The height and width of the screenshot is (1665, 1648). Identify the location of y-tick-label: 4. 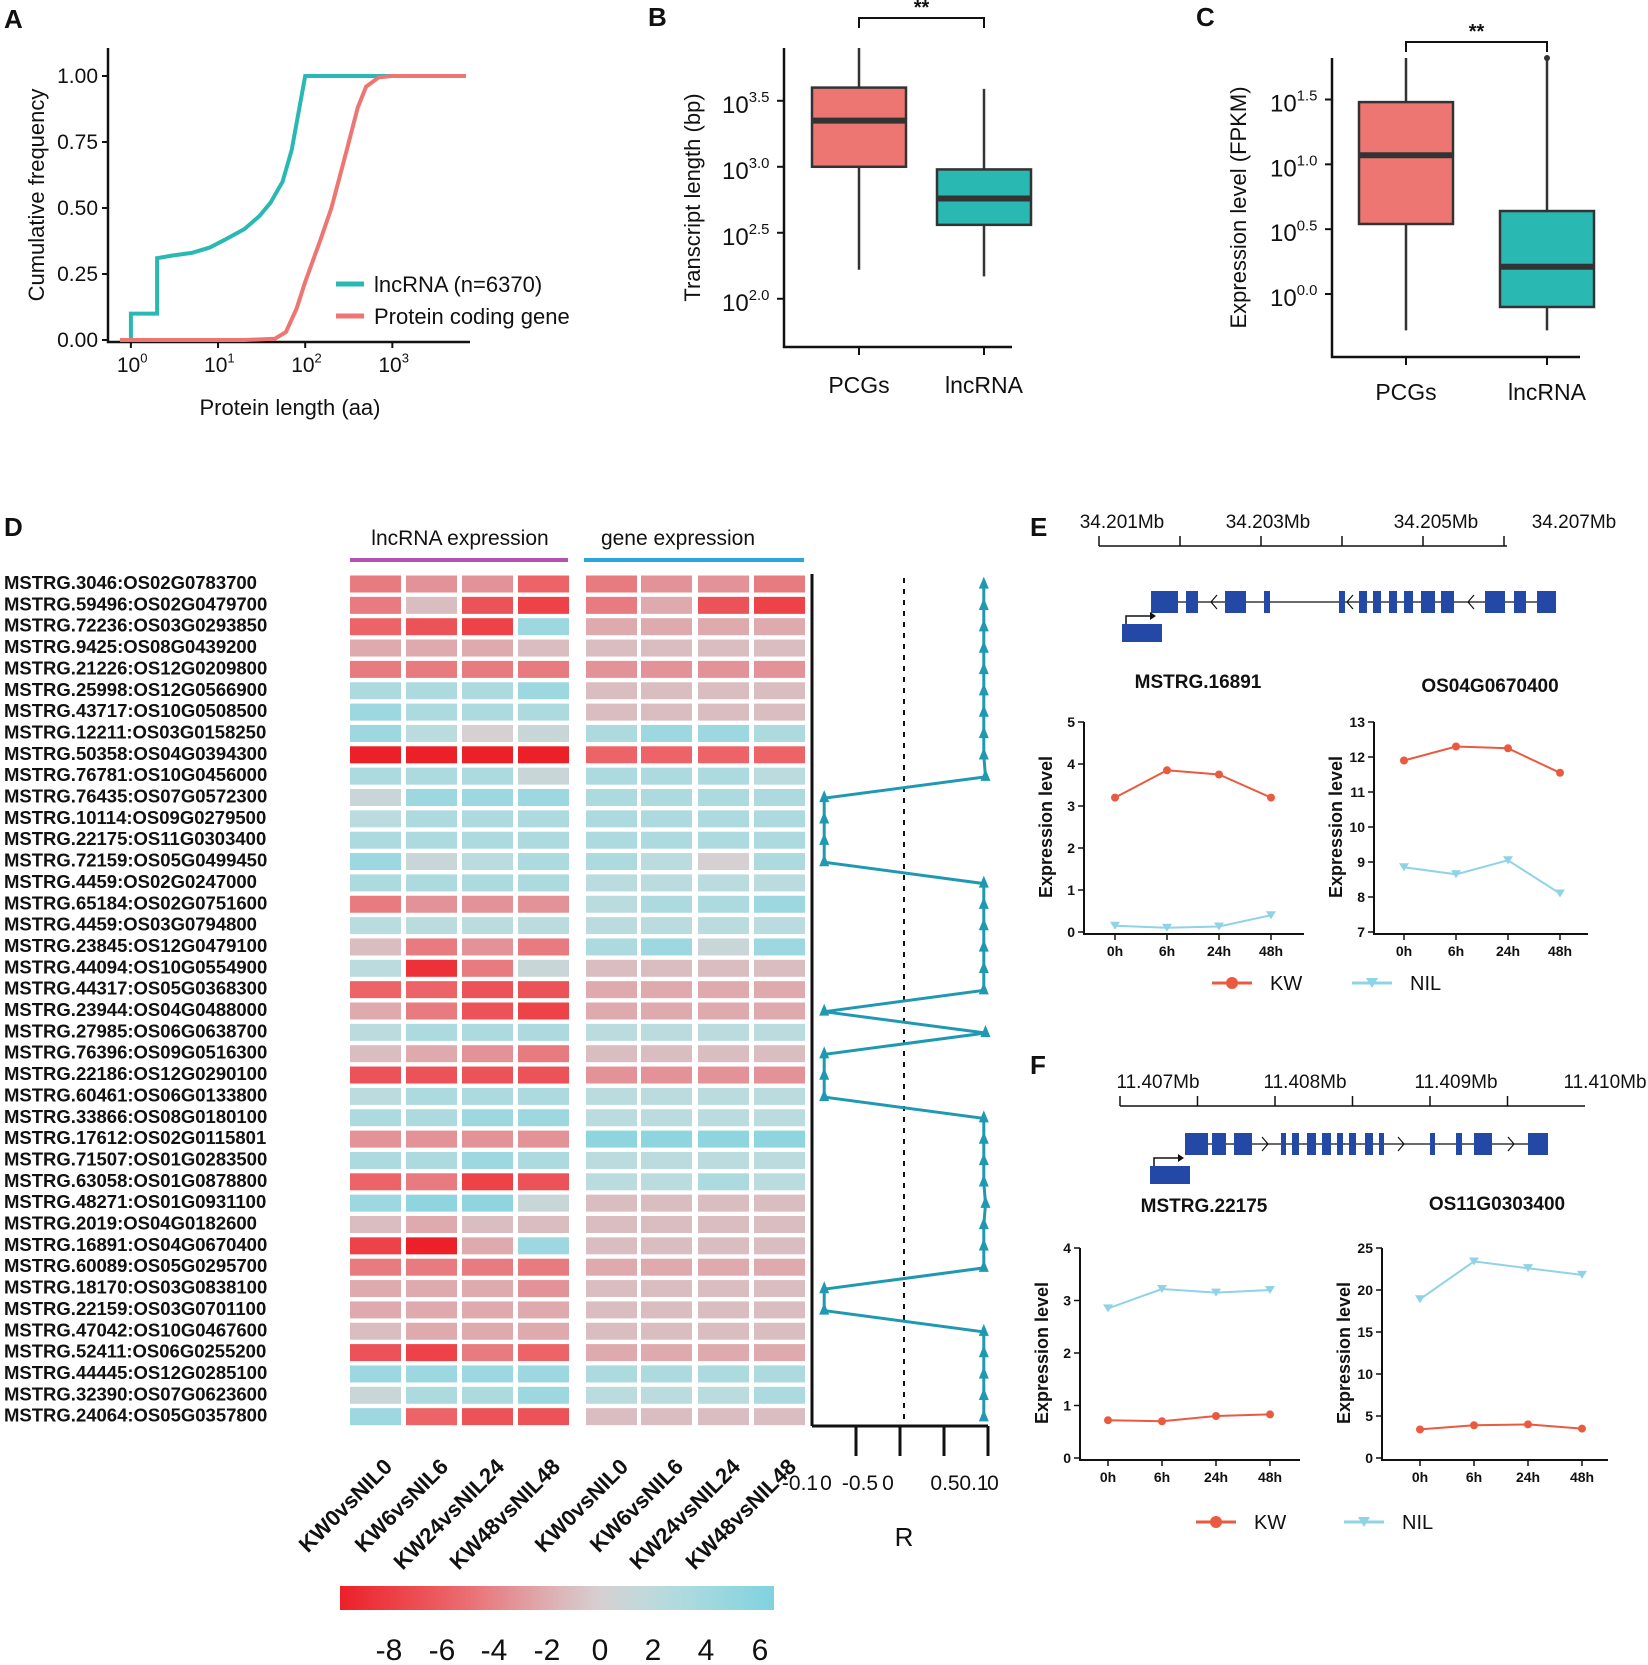
(1071, 764).